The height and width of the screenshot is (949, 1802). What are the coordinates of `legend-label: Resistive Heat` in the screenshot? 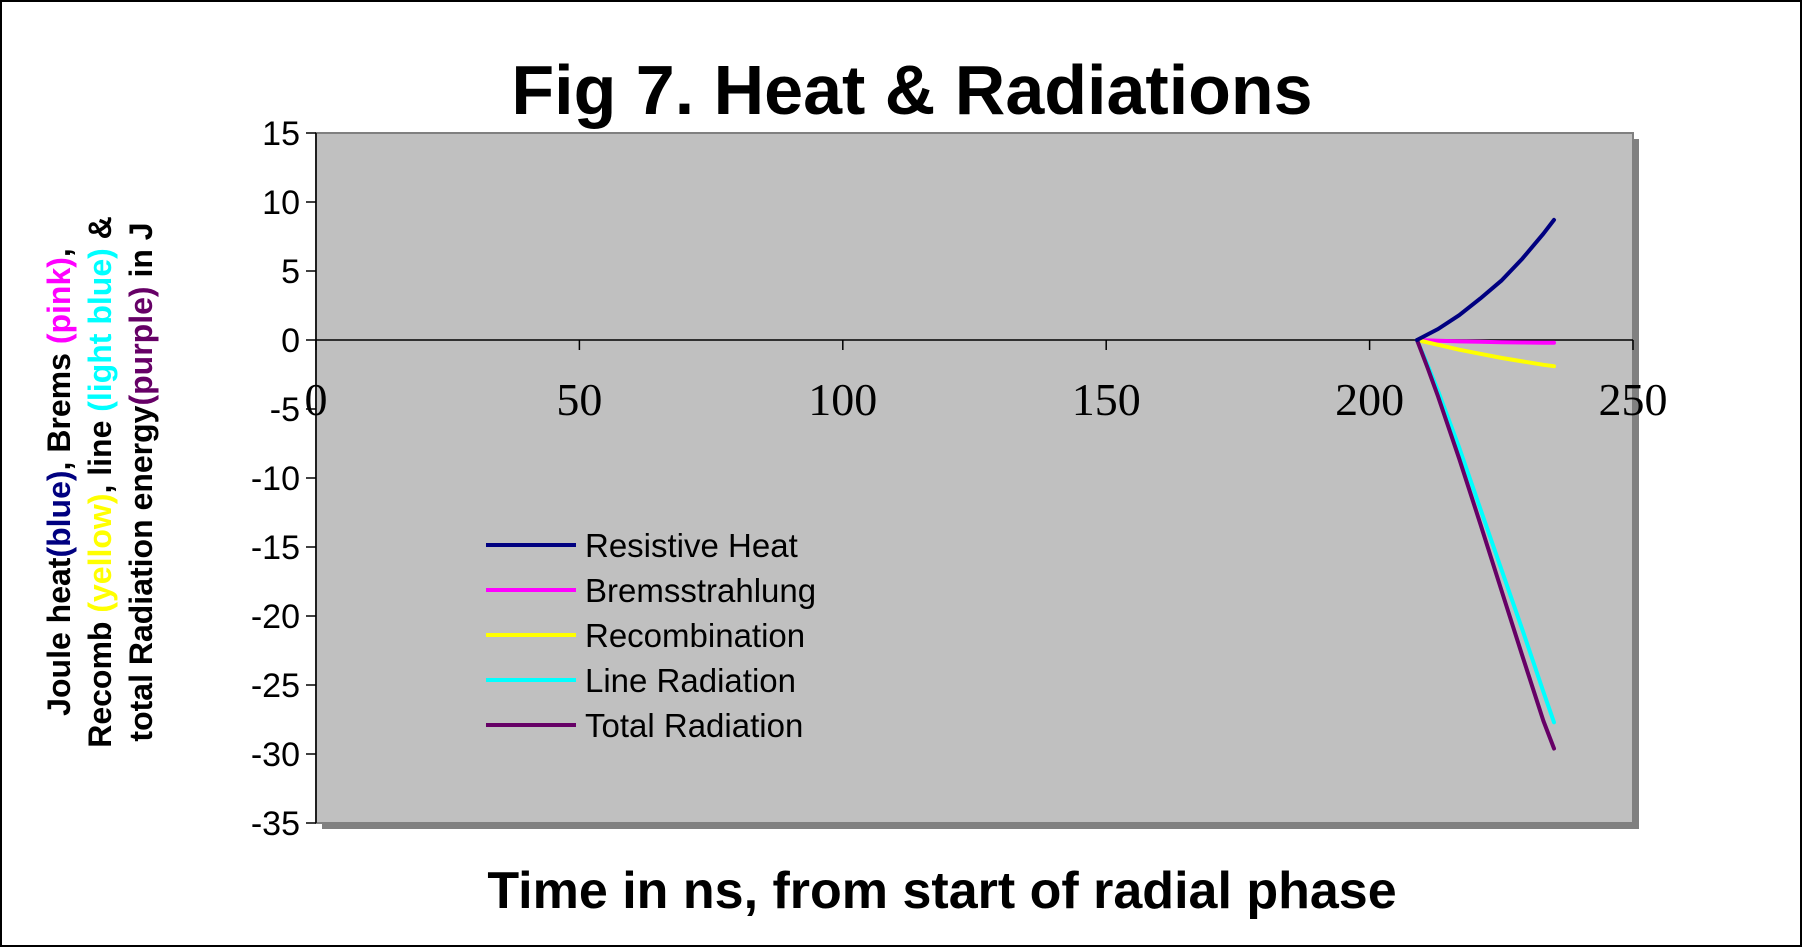 It's located at (691, 545).